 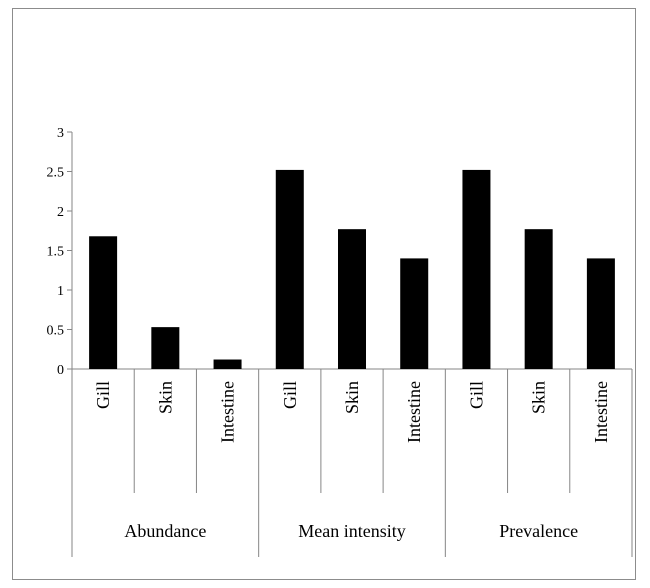 What do you see at coordinates (56, 252) in the screenshot?
I see `y-tick-label: 1.5` at bounding box center [56, 252].